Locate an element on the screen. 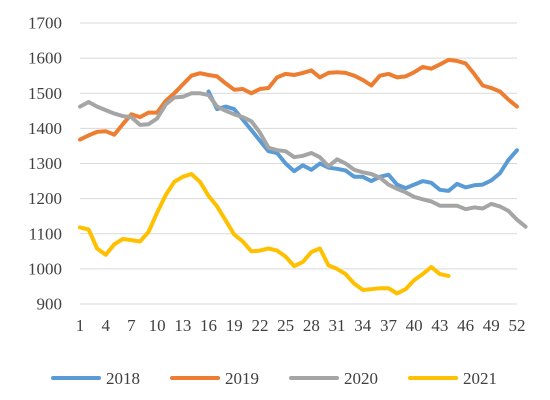 The width and height of the screenshot is (550, 400). x-tick-label-10: 10 is located at coordinates (157, 325).